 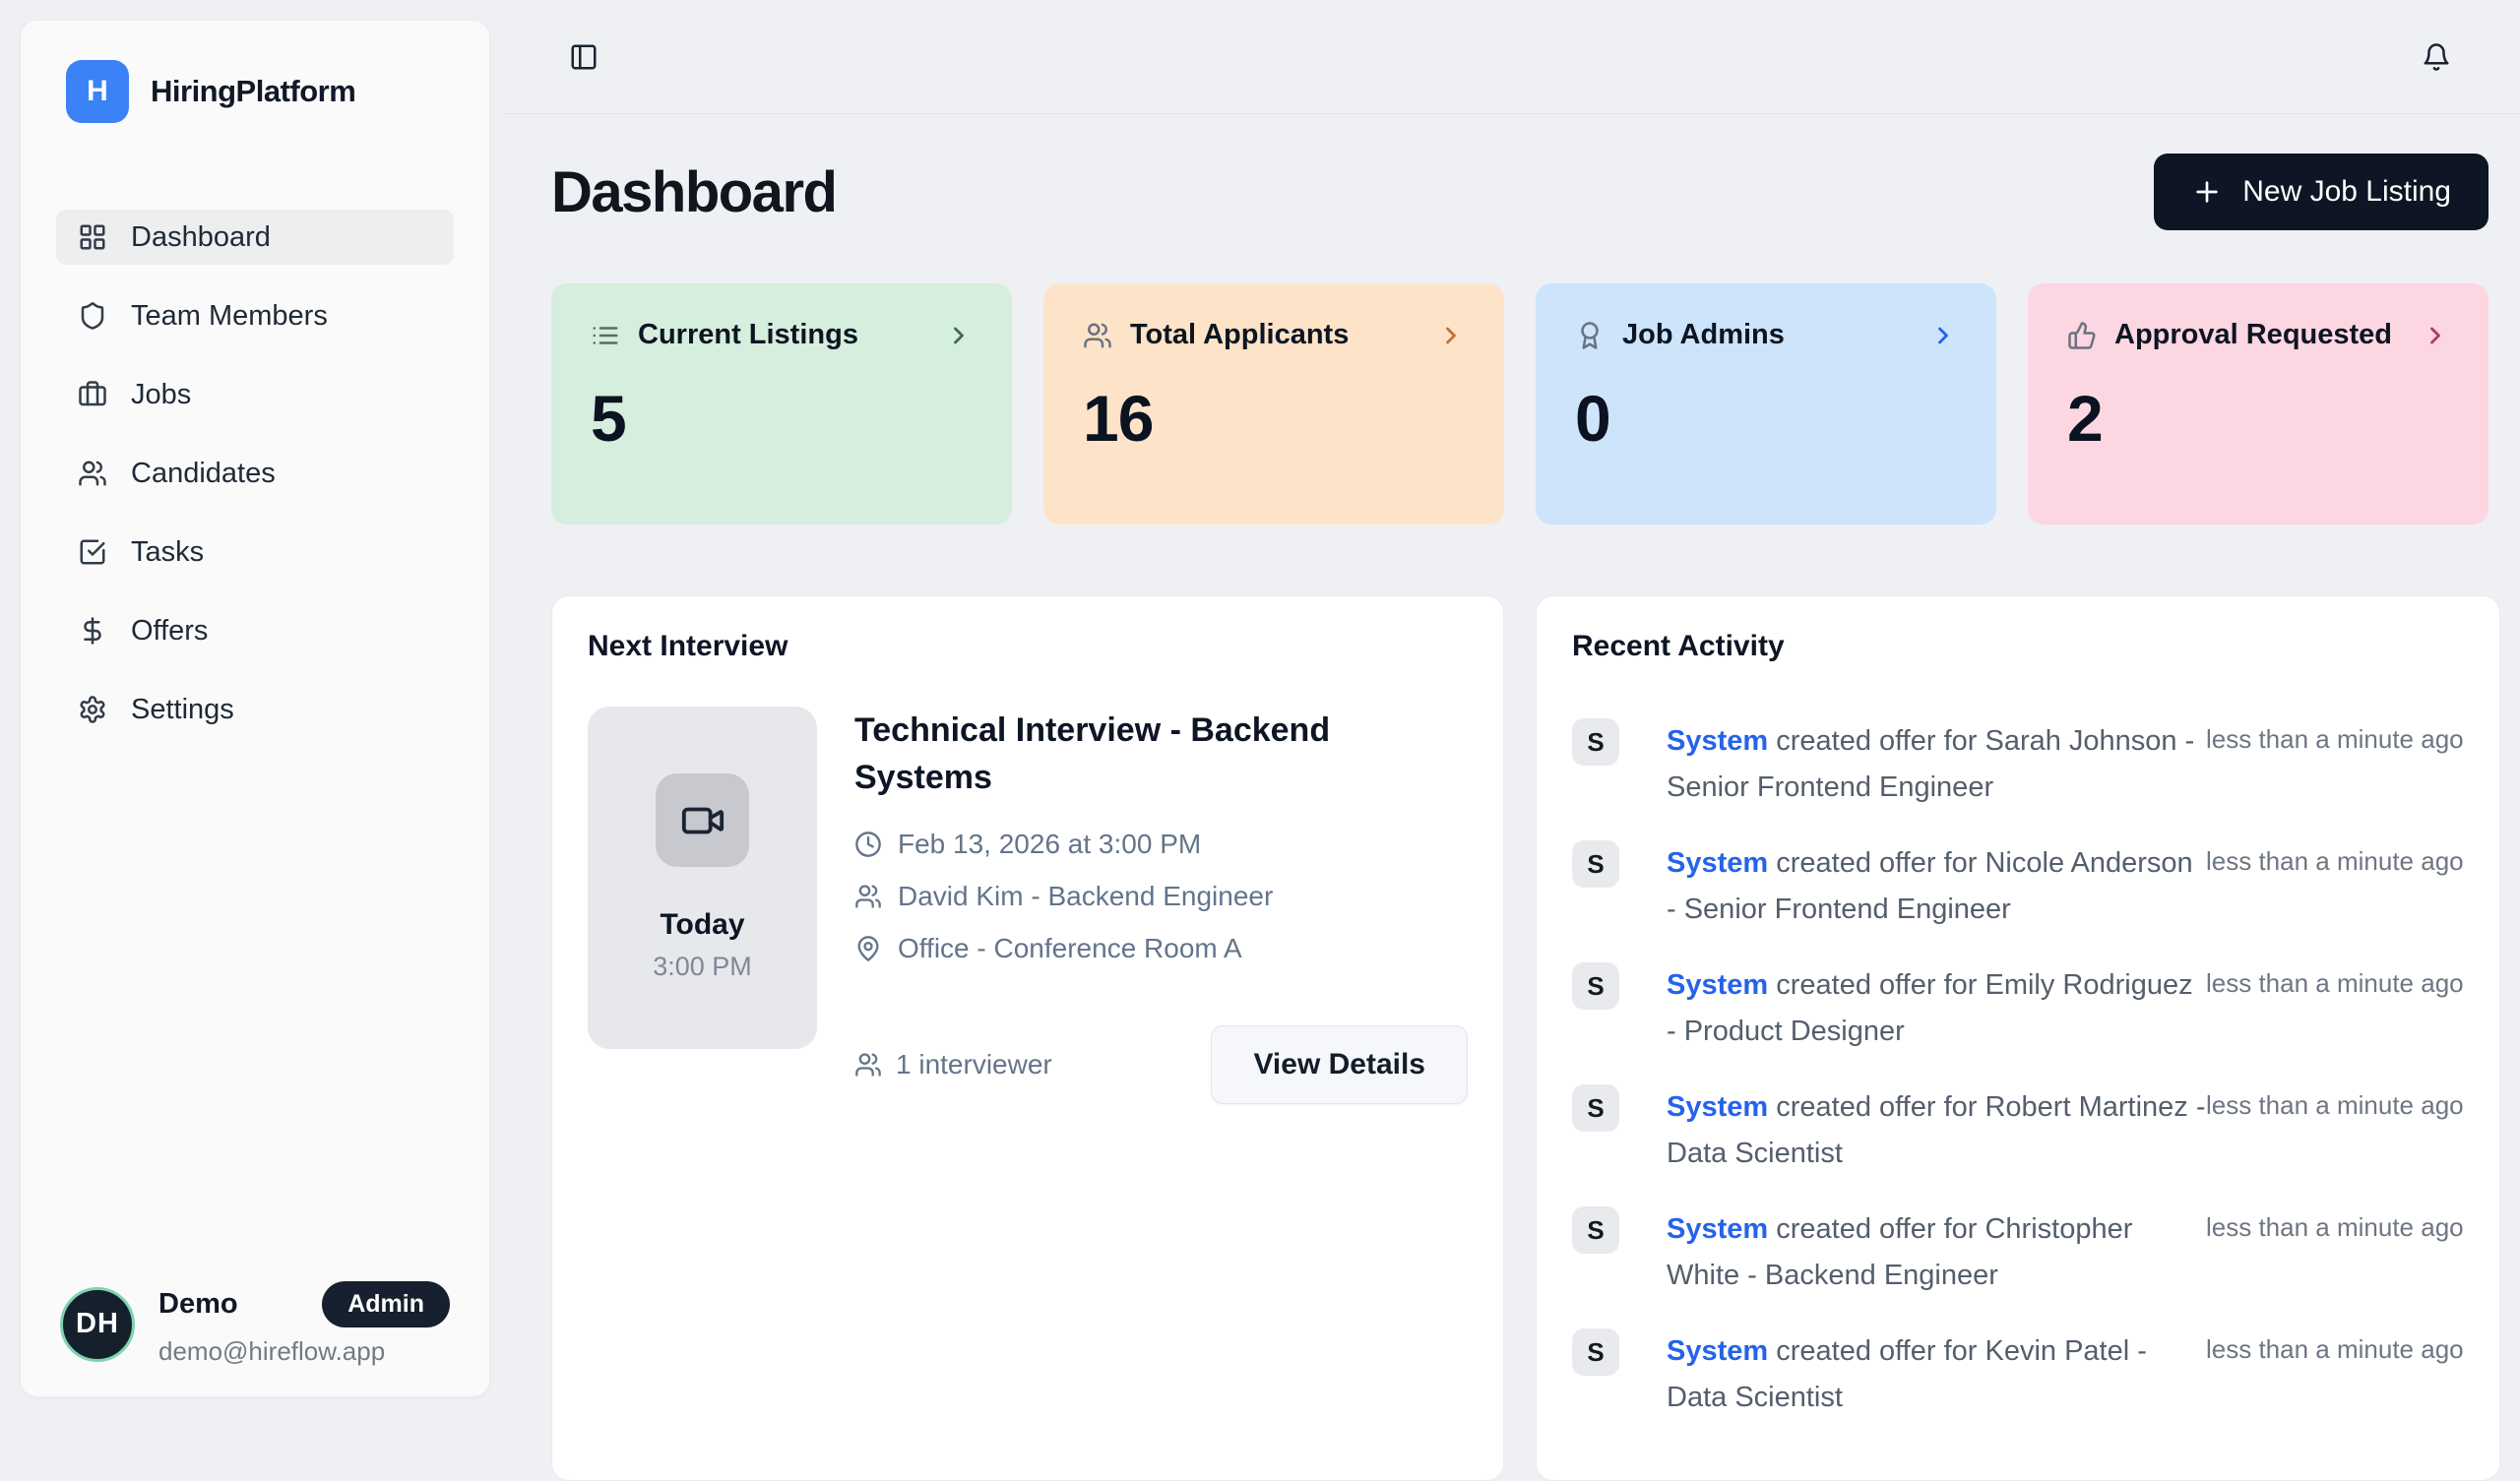 I want to click on sidebar-item-team-members: Team Members, so click(x=255, y=315).